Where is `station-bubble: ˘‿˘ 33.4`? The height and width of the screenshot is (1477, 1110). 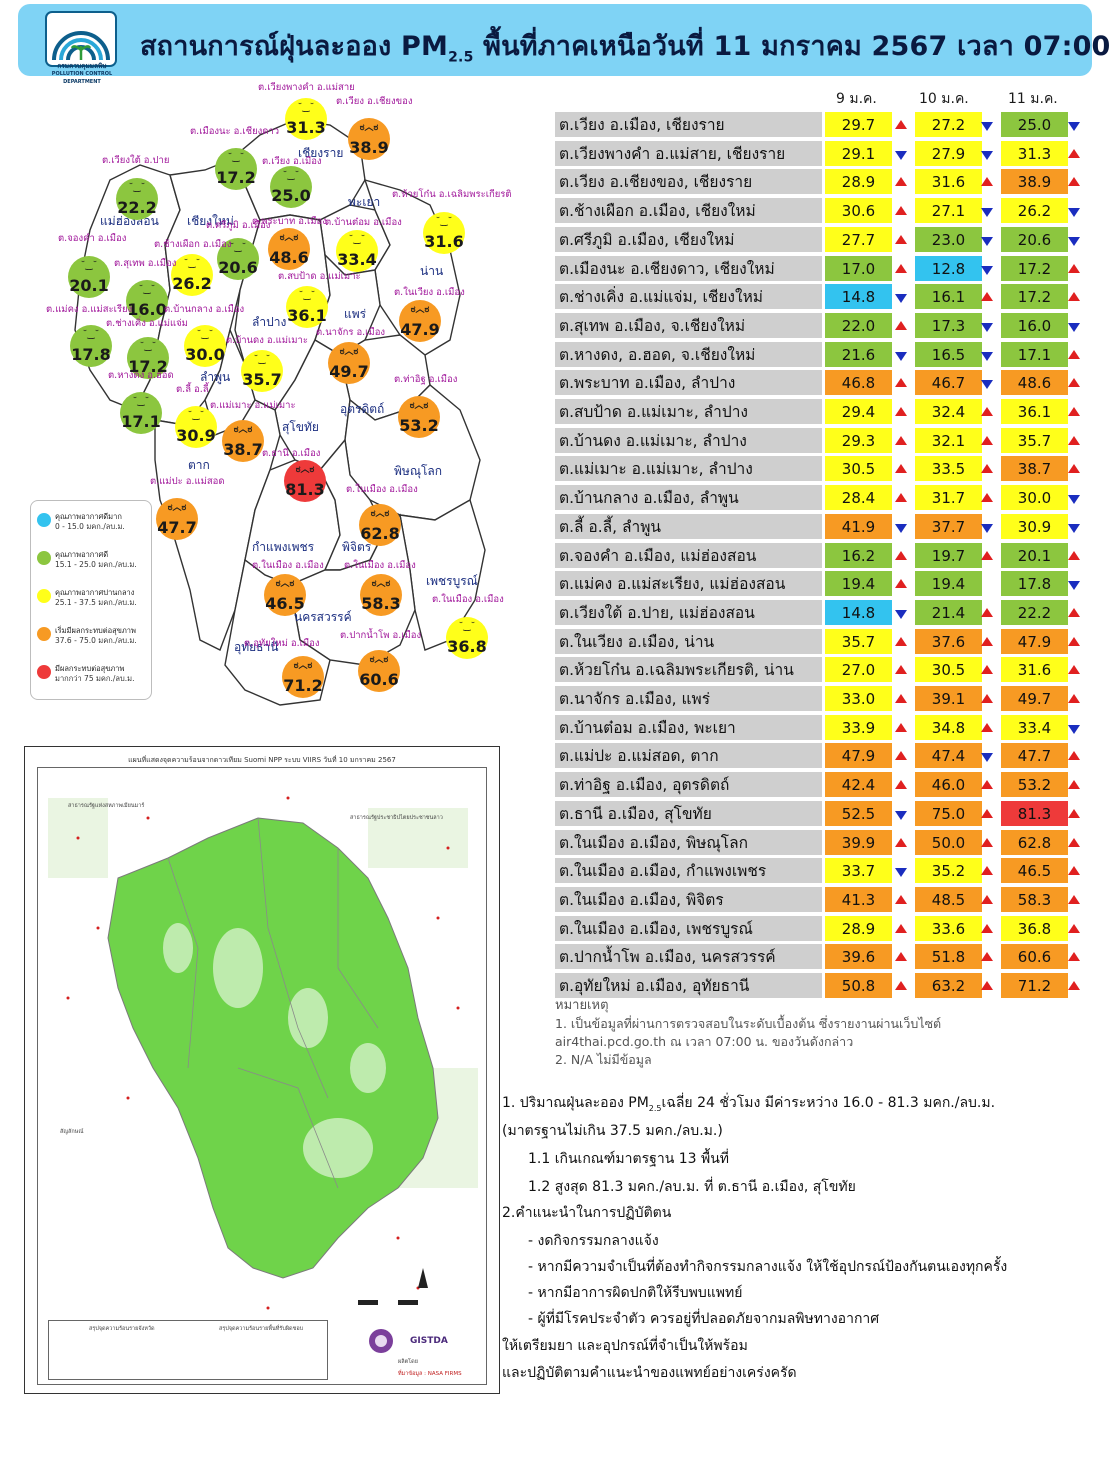 station-bubble: ˘‿˘ 33.4 is located at coordinates (357, 251).